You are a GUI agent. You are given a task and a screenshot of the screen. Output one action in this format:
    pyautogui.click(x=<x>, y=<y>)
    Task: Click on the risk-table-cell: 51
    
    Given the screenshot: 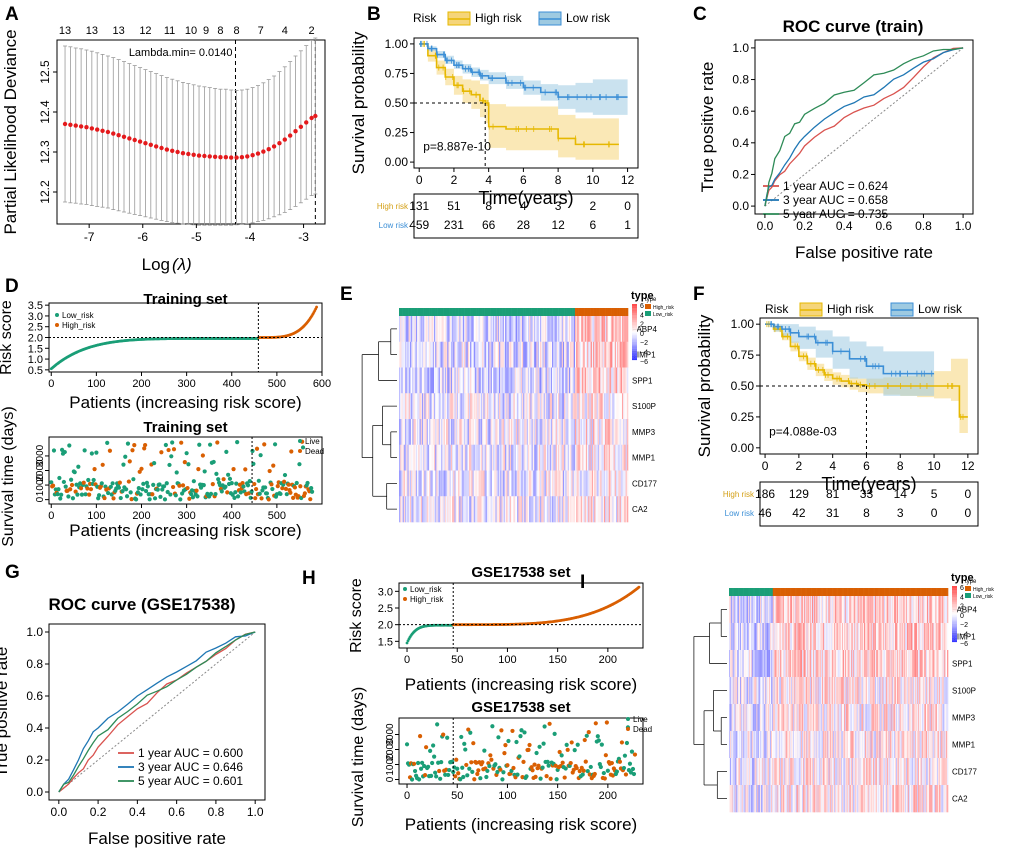 What is the action you would take?
    pyautogui.click(x=454, y=206)
    